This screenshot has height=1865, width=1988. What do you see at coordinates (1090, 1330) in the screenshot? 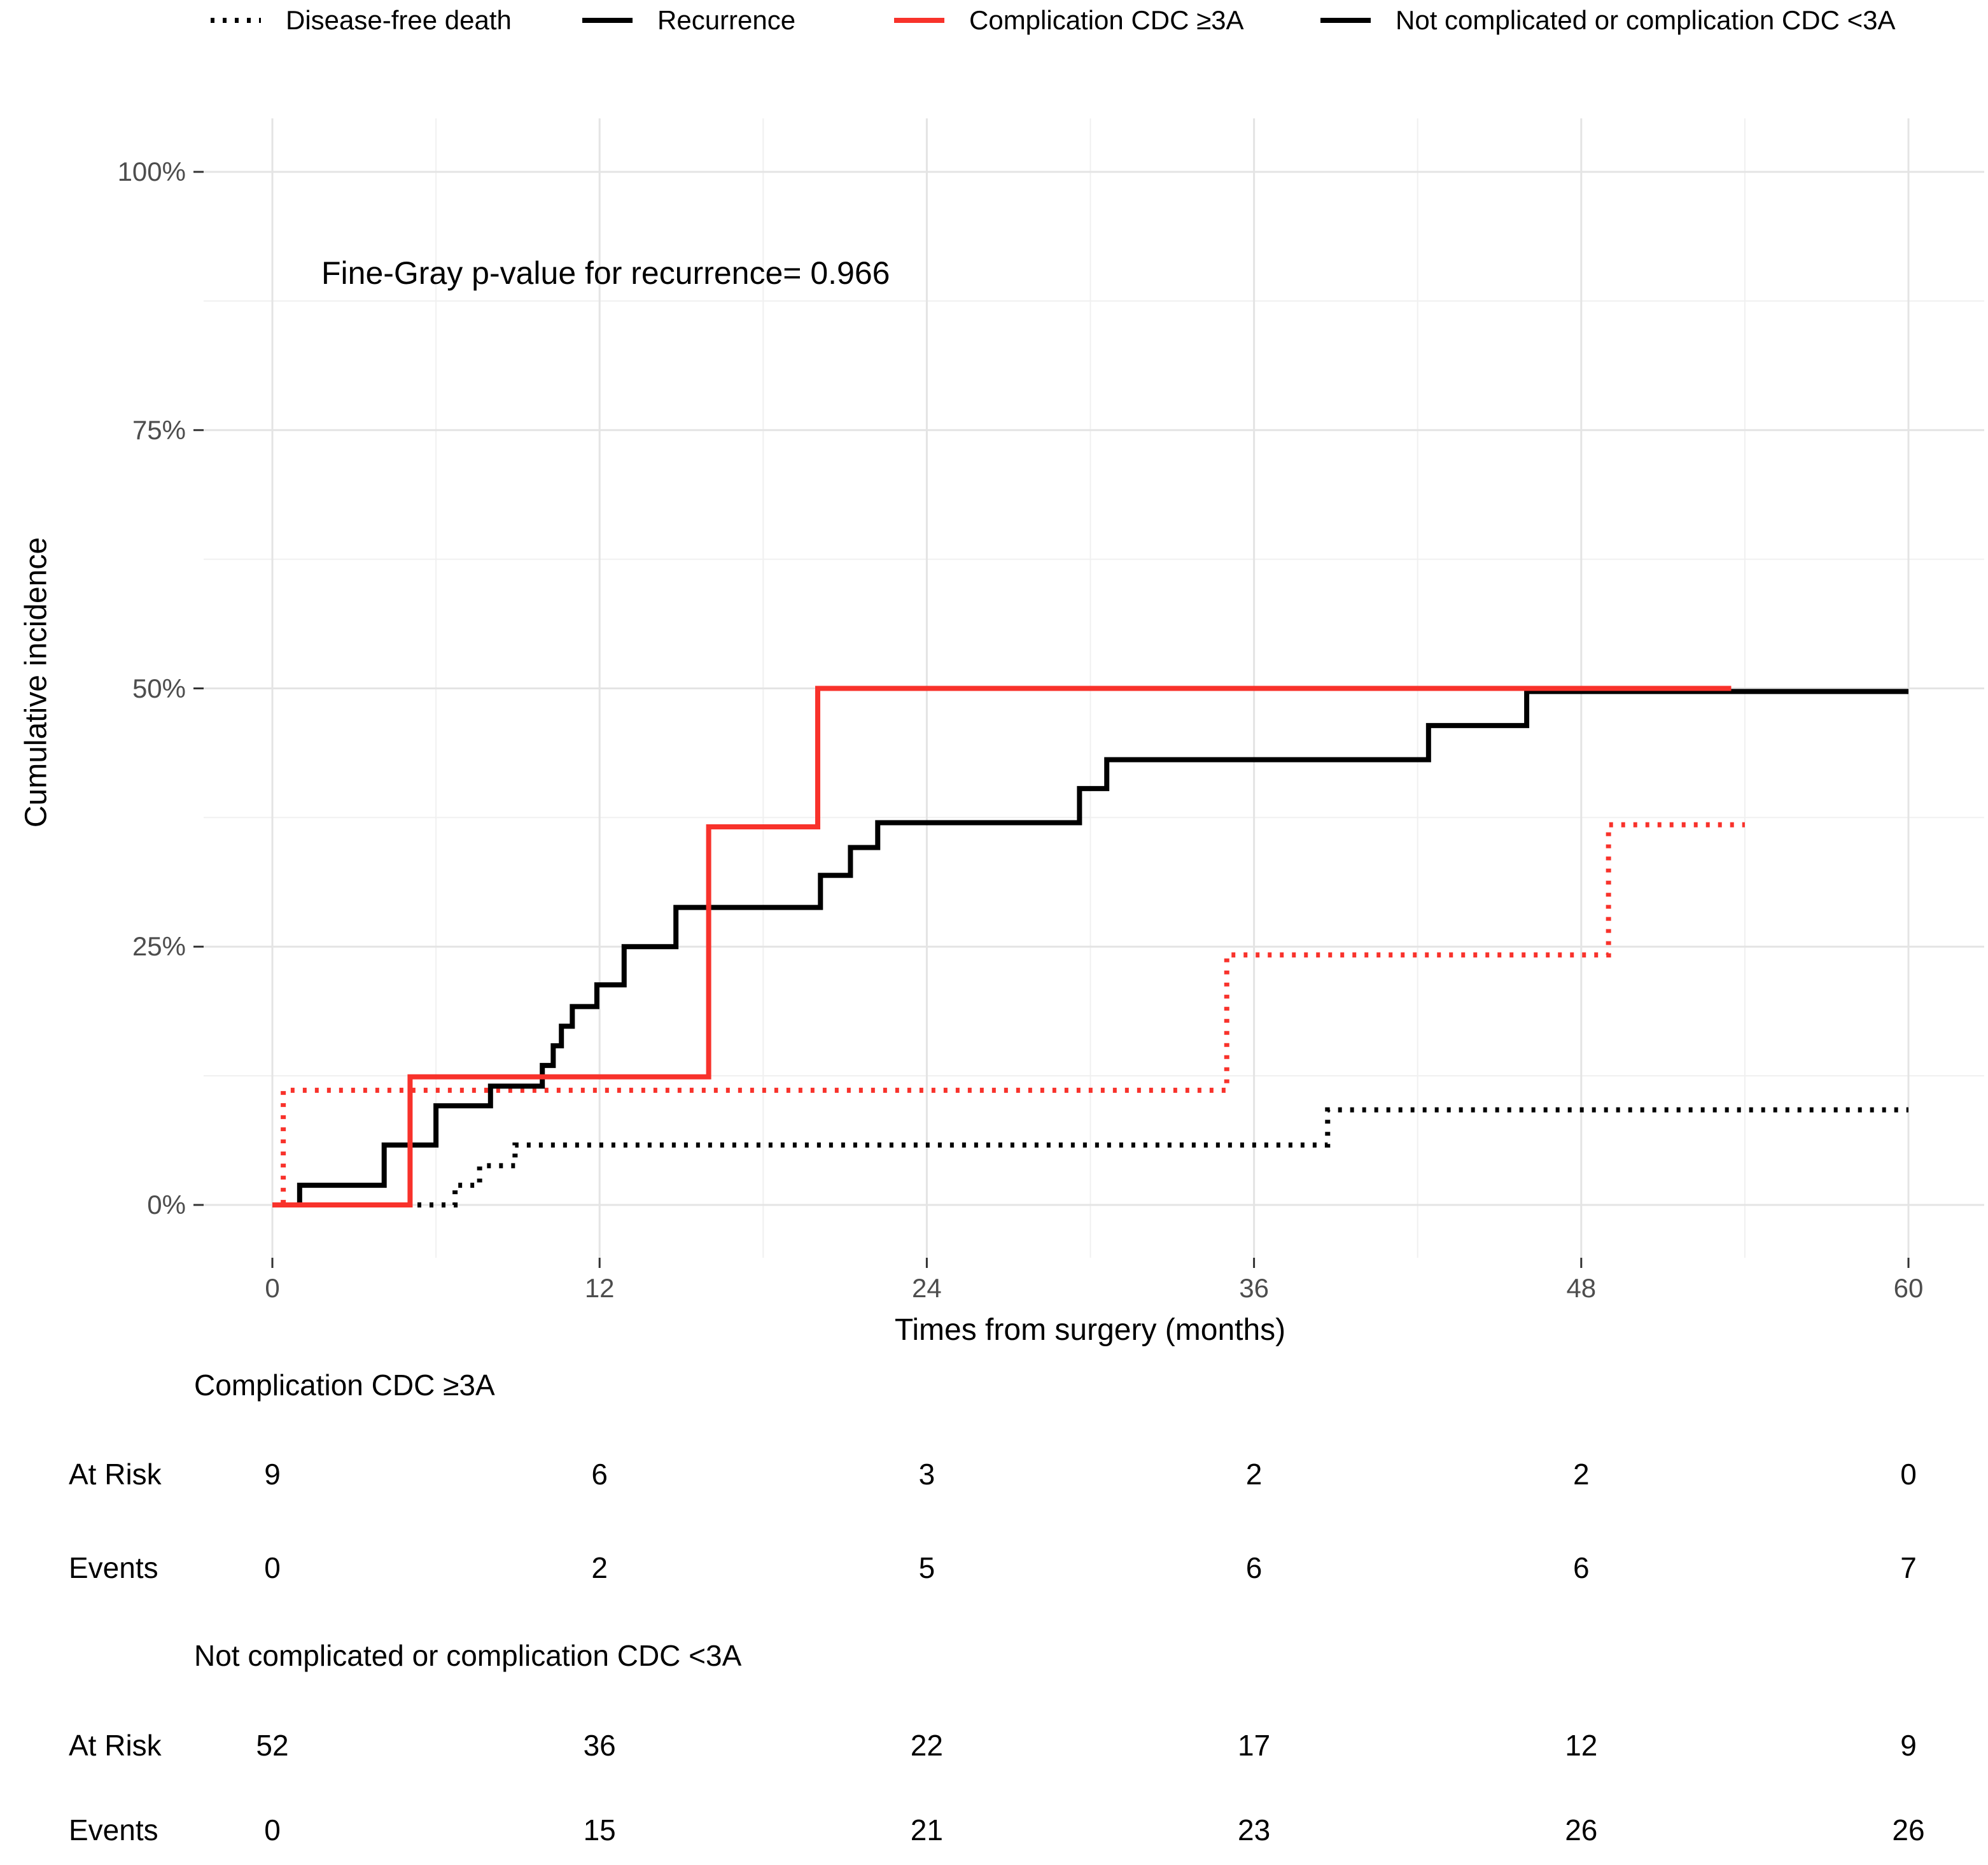
I see `x-axis-title: Times from surgery (months)` at bounding box center [1090, 1330].